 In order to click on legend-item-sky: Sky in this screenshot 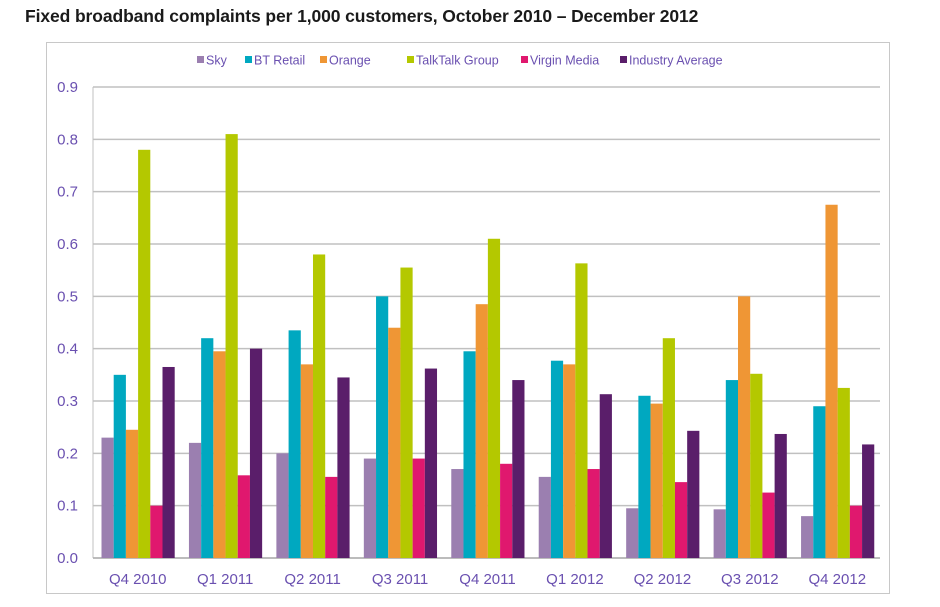, I will do `click(212, 61)`.